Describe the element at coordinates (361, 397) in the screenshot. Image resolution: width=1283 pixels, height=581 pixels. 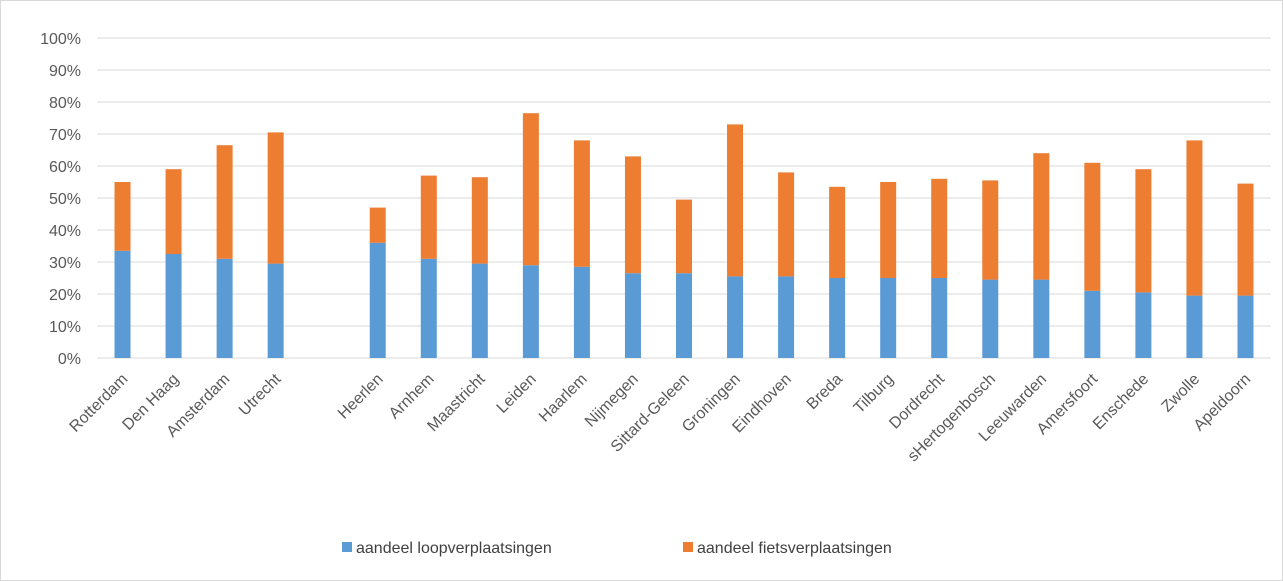
I see `x-tick-label: Heerlen` at that location.